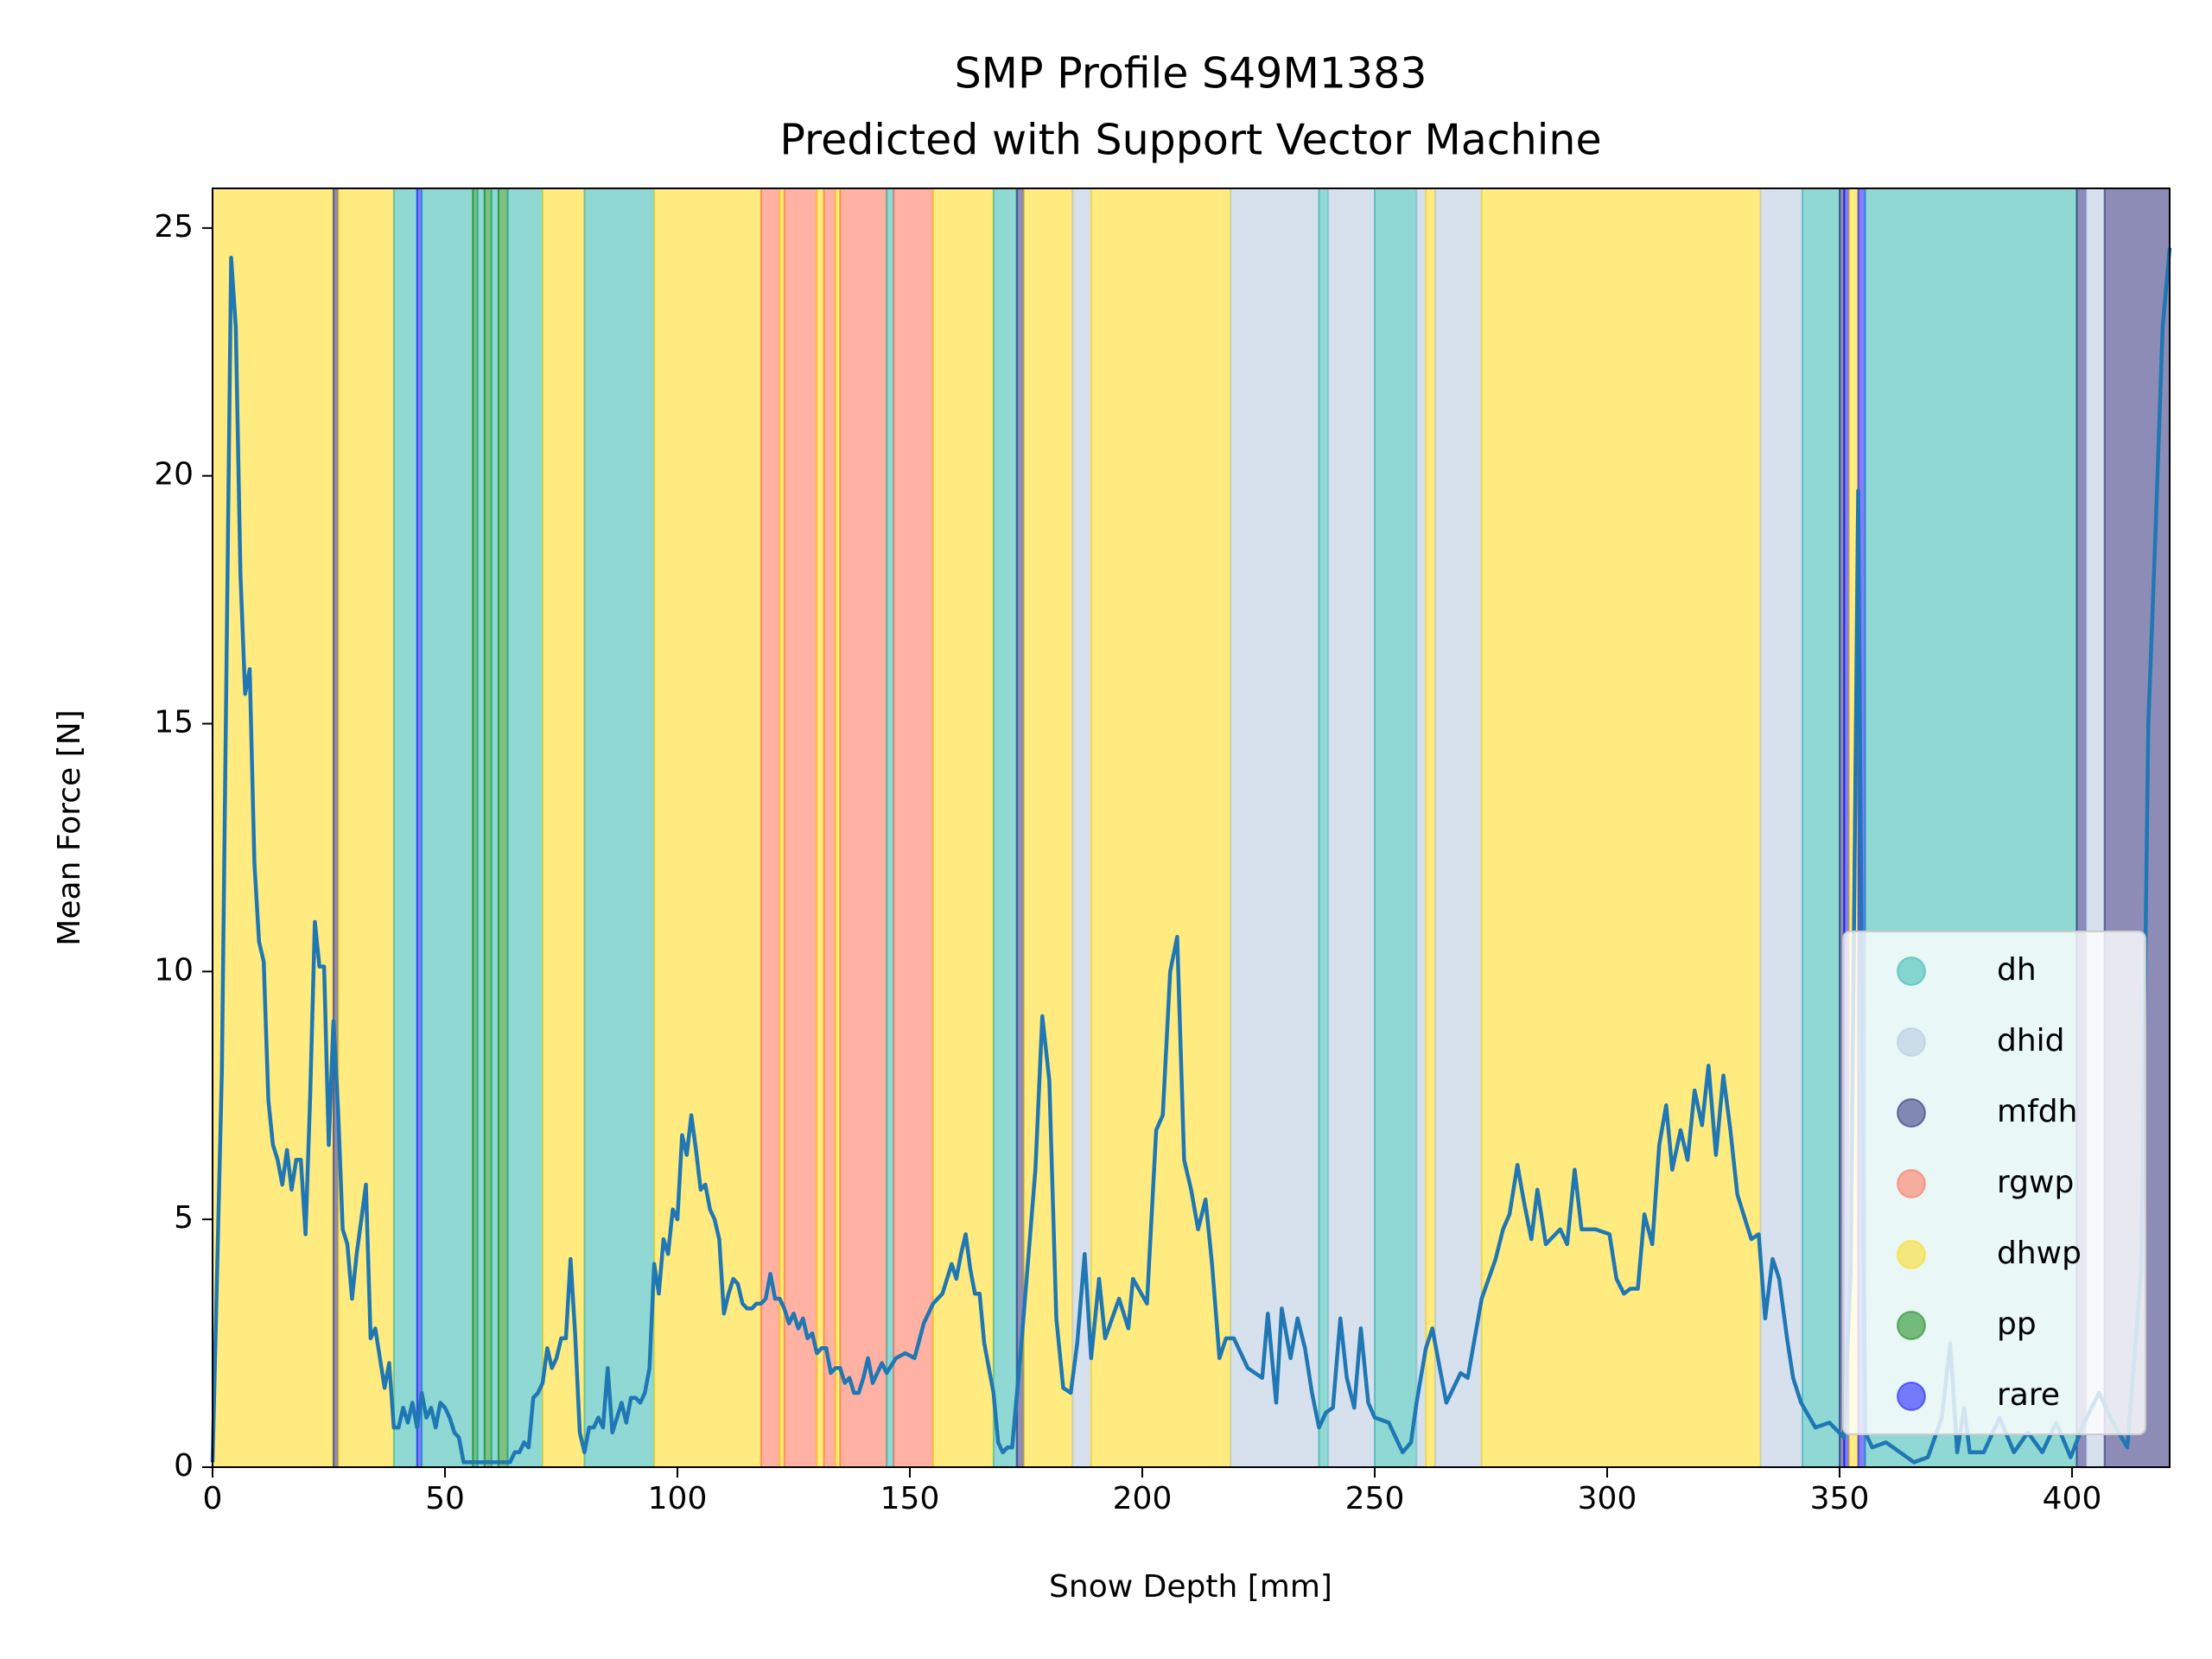 The image size is (2212, 1659). I want to click on x-tick-label: 300, so click(1607, 1498).